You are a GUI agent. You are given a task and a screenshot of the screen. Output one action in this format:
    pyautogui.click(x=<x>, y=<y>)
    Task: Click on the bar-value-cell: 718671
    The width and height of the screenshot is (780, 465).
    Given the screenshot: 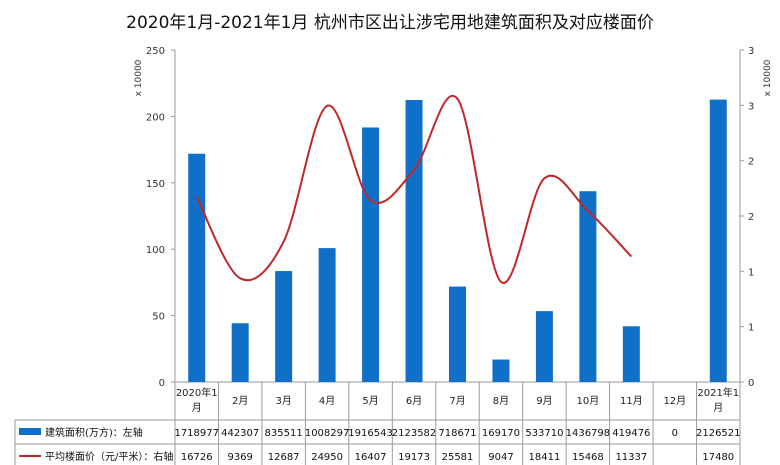 What is the action you would take?
    pyautogui.click(x=457, y=433)
    